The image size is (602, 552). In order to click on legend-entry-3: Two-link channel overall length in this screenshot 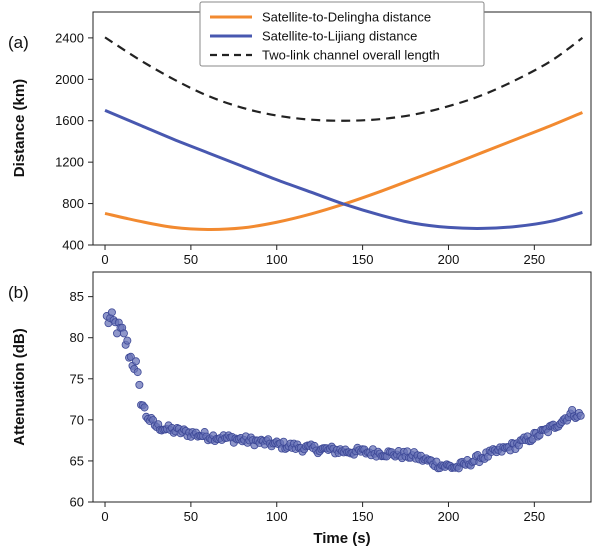, I will do `click(351, 55)`.